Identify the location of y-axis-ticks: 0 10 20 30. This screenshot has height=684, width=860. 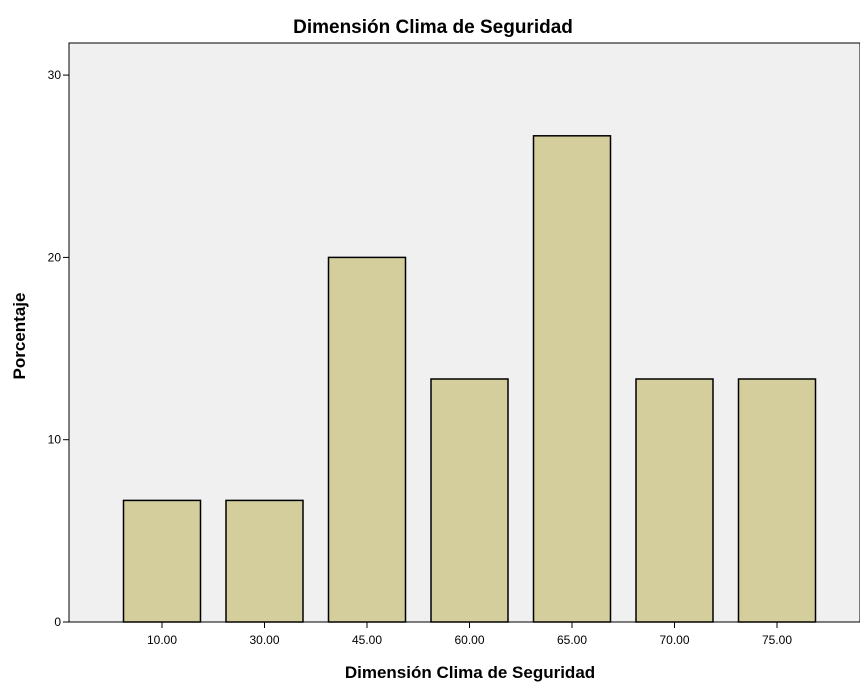
(58, 348).